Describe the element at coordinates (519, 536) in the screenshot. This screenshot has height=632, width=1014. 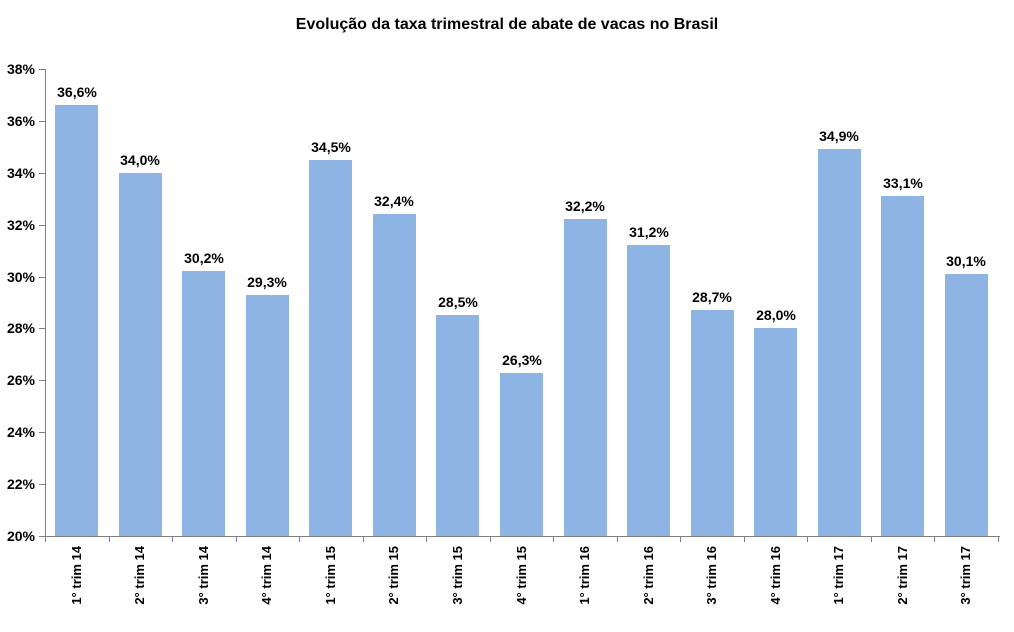
I see `x-axis` at that location.